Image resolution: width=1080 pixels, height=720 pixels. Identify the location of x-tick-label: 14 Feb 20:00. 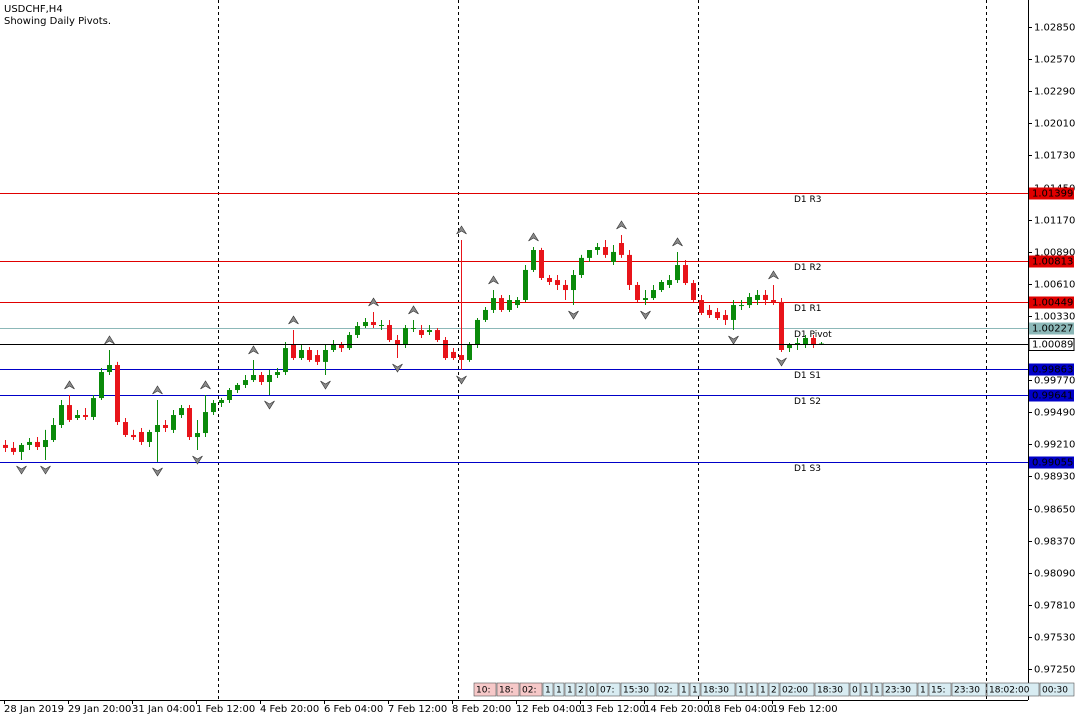
(677, 709).